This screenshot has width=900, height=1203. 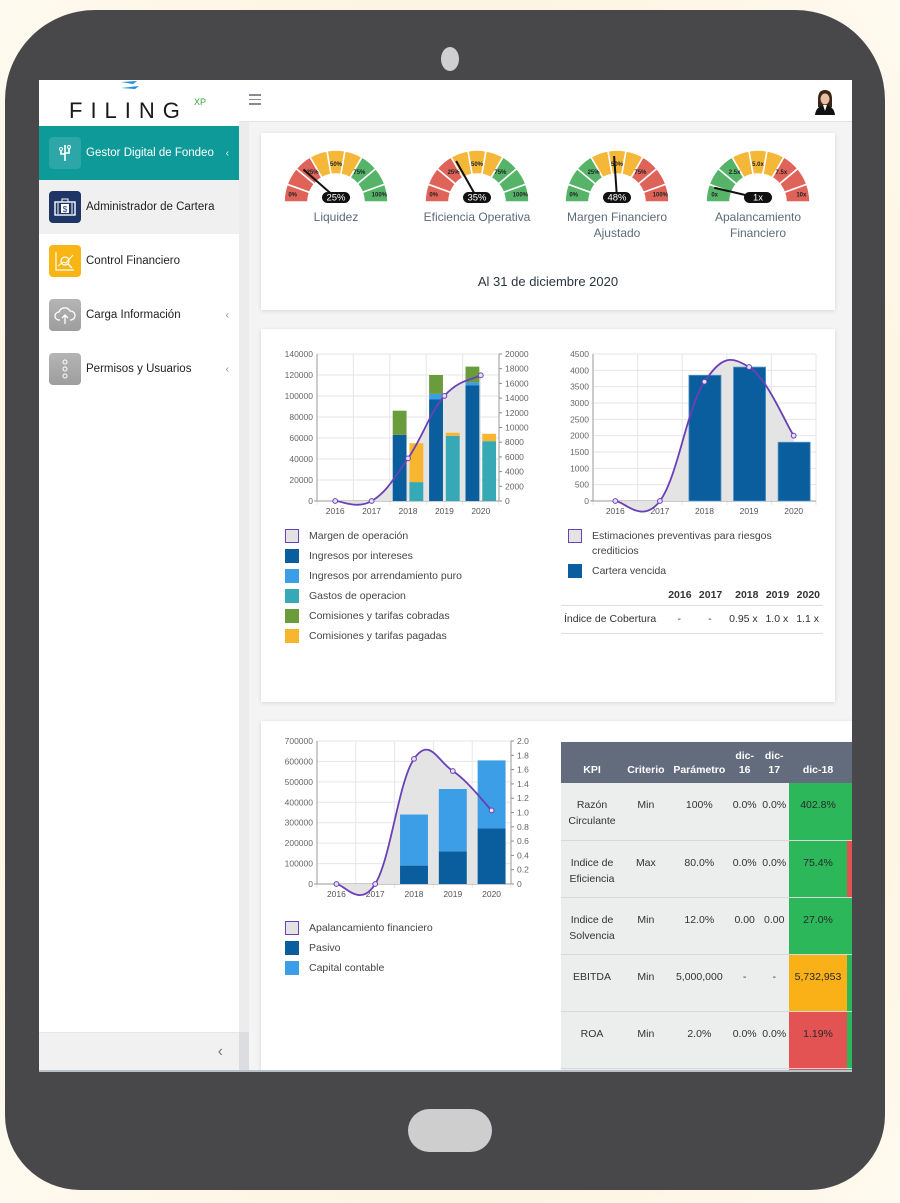 I want to click on kpi-cell-parametro: 80.0%, so click(x=699, y=869).